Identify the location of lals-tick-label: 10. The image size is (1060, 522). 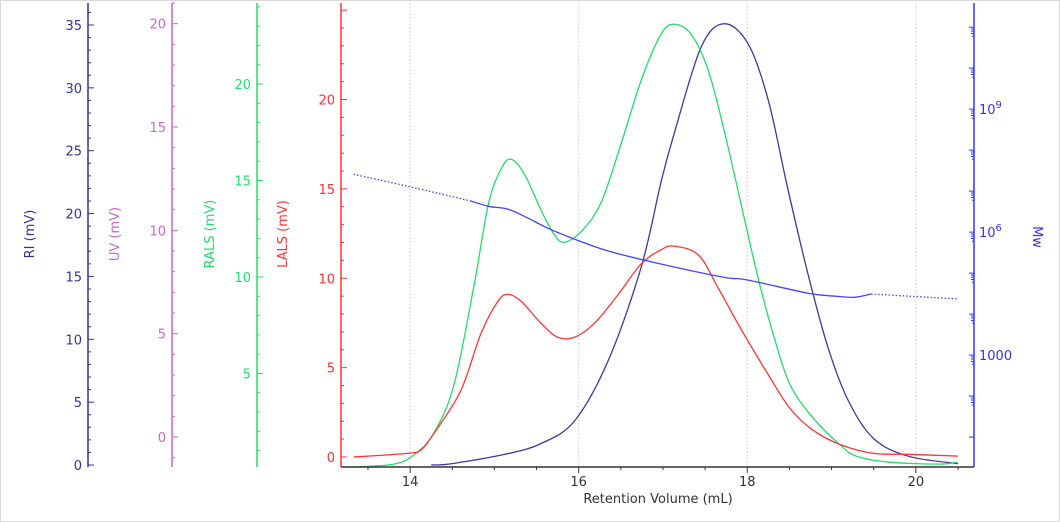
(326, 279).